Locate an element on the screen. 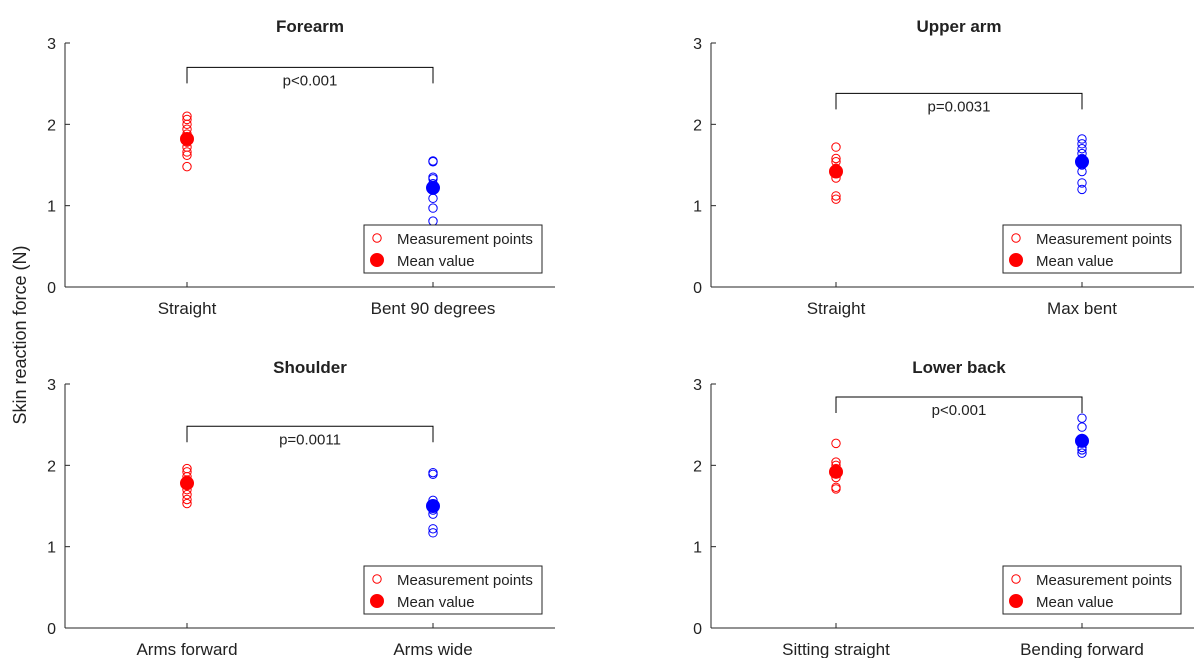 This screenshot has height=658, width=1194. panel-title: Forearm is located at coordinates (310, 26).